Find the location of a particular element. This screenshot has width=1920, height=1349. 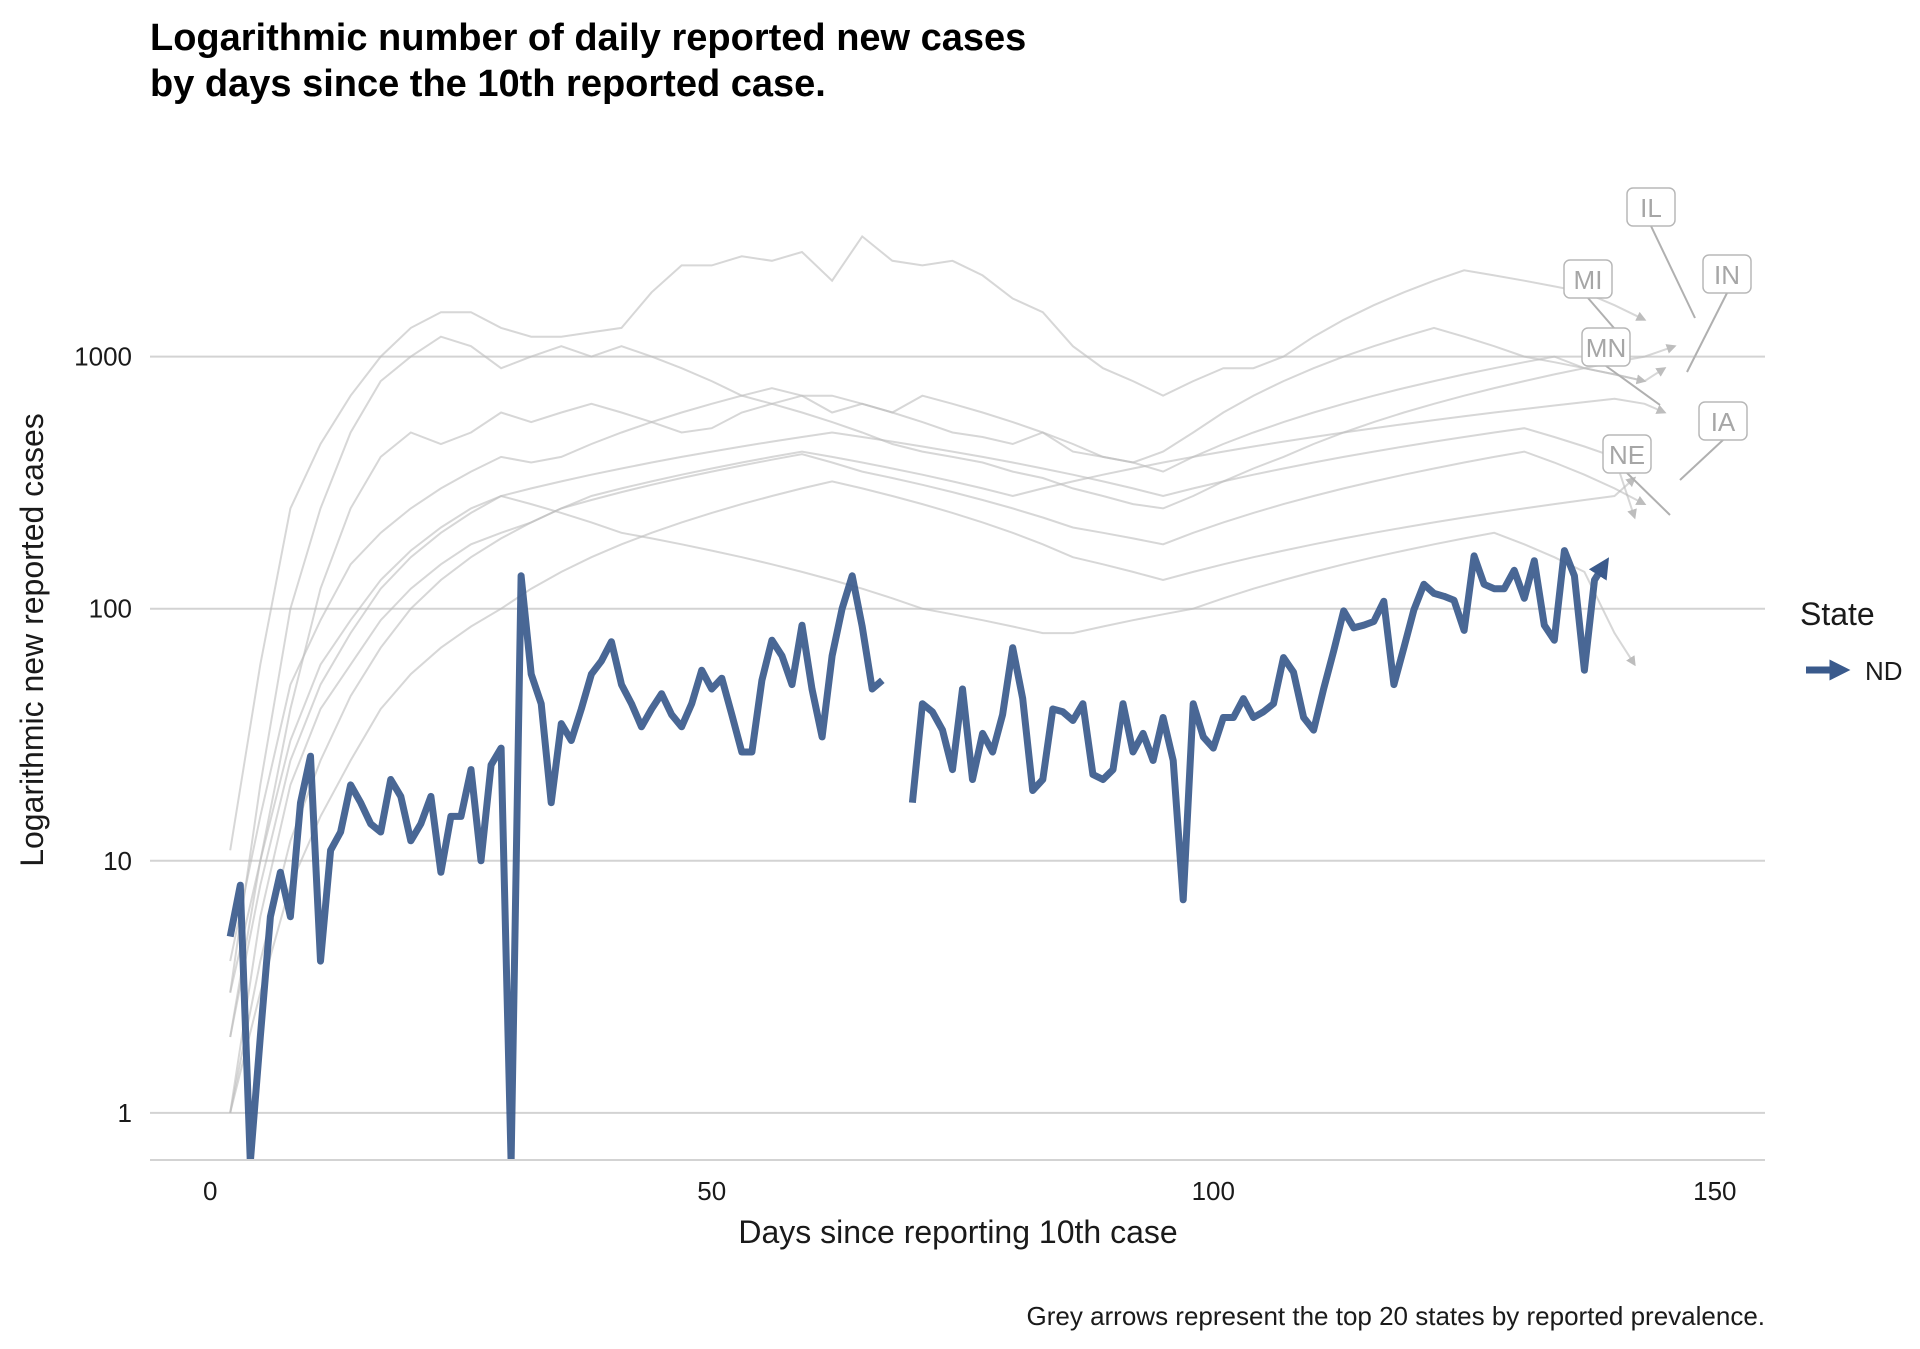

annotation-label-mi: MI is located at coordinates (1588, 280).